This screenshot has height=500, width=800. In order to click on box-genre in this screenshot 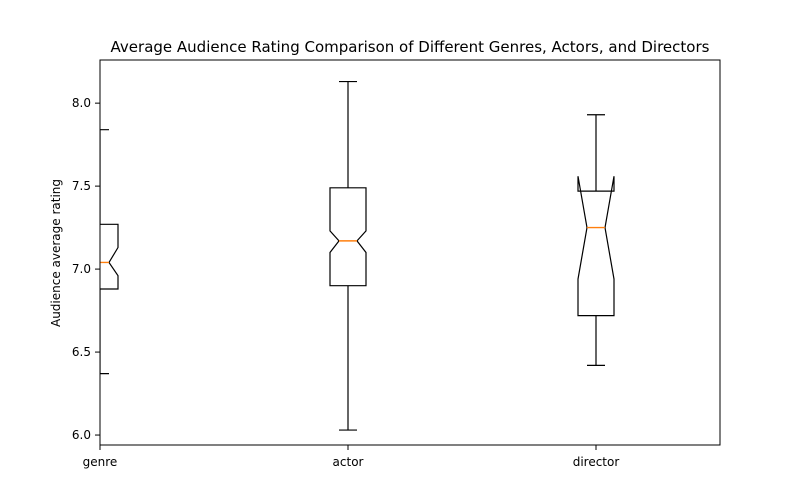, I will do `click(109, 252)`.